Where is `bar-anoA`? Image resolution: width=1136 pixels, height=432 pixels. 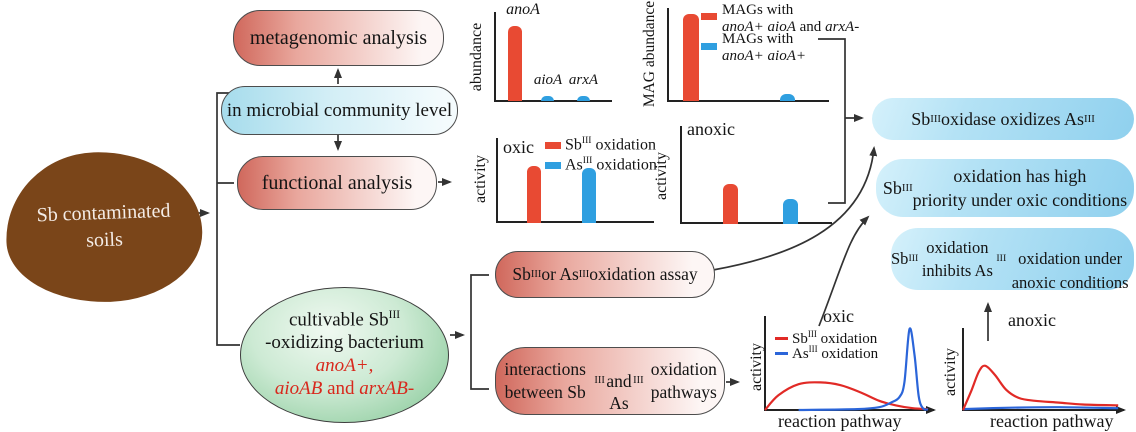
bar-anoA is located at coordinates (515, 63).